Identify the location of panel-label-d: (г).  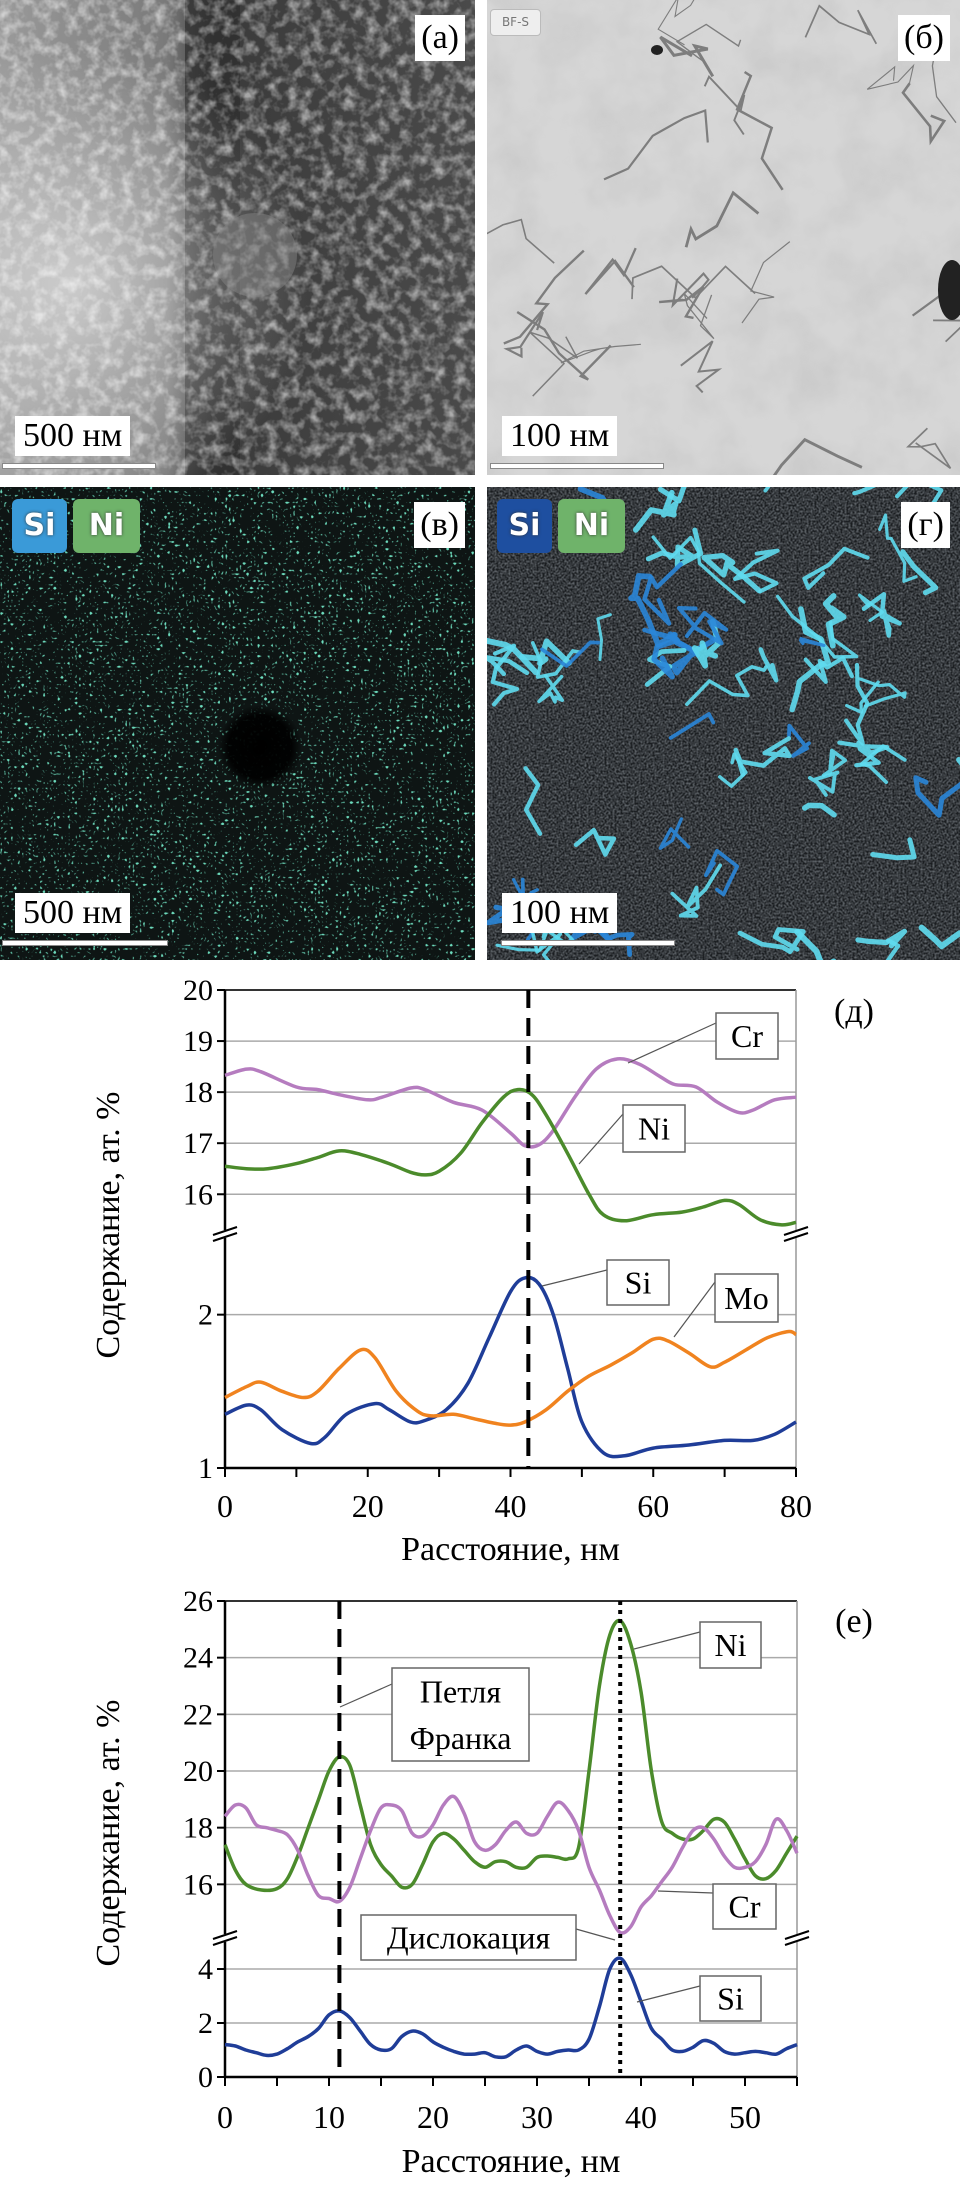
(925, 525).